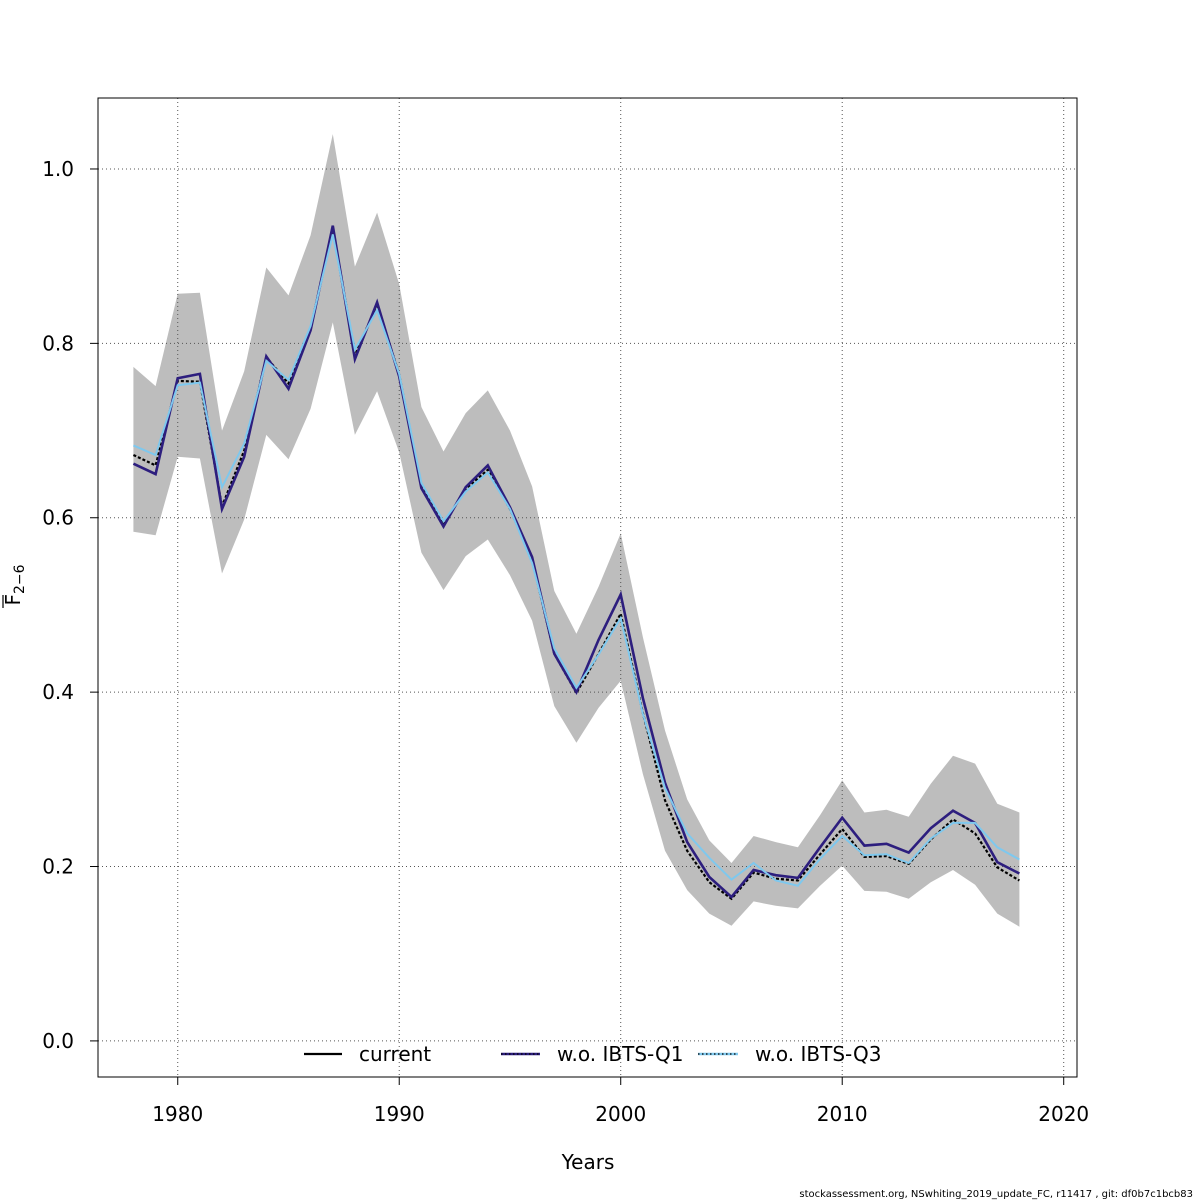 This screenshot has width=1200, height=1200. Describe the element at coordinates (20, 579) in the screenshot. I see `y-axis-title-subscript: 2−6` at that location.